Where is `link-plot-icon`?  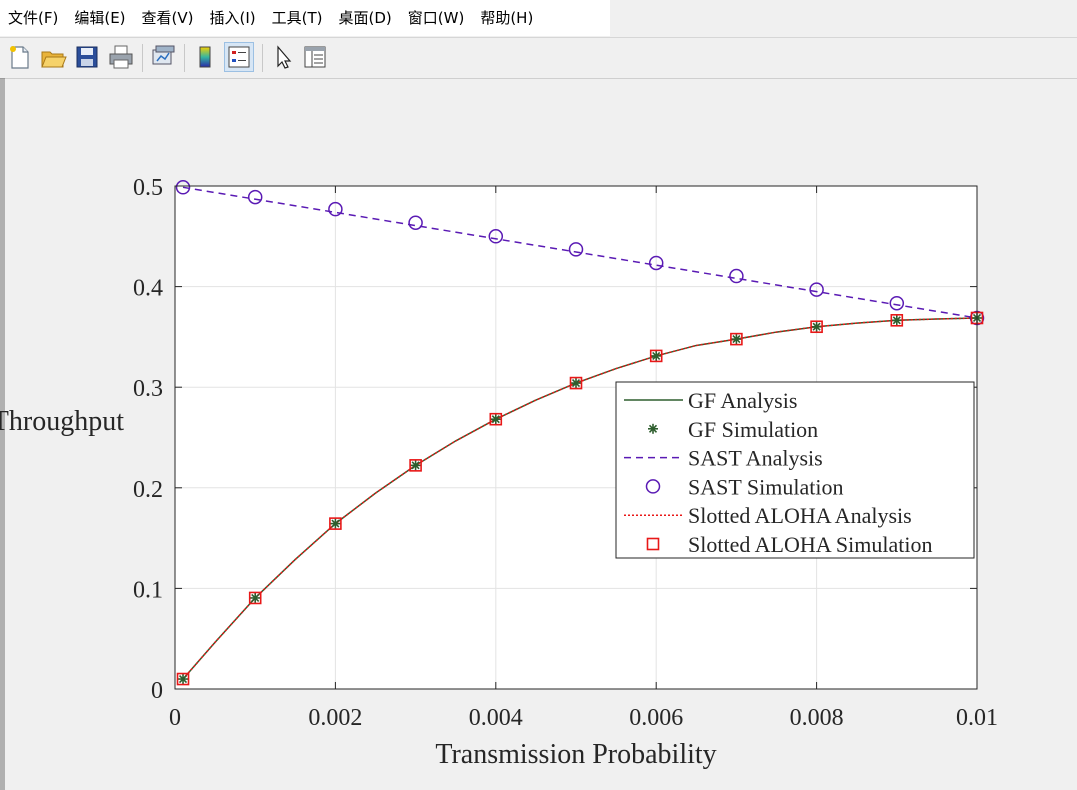 link-plot-icon is located at coordinates (163, 55).